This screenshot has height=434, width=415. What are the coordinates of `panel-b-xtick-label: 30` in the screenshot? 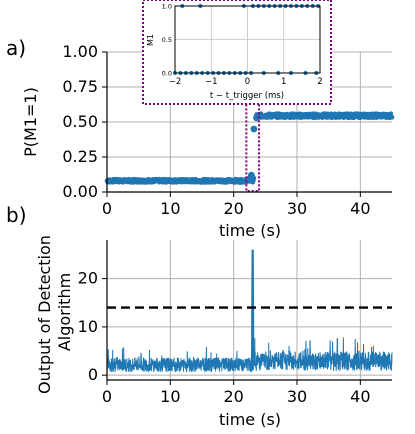 It's located at (297, 396).